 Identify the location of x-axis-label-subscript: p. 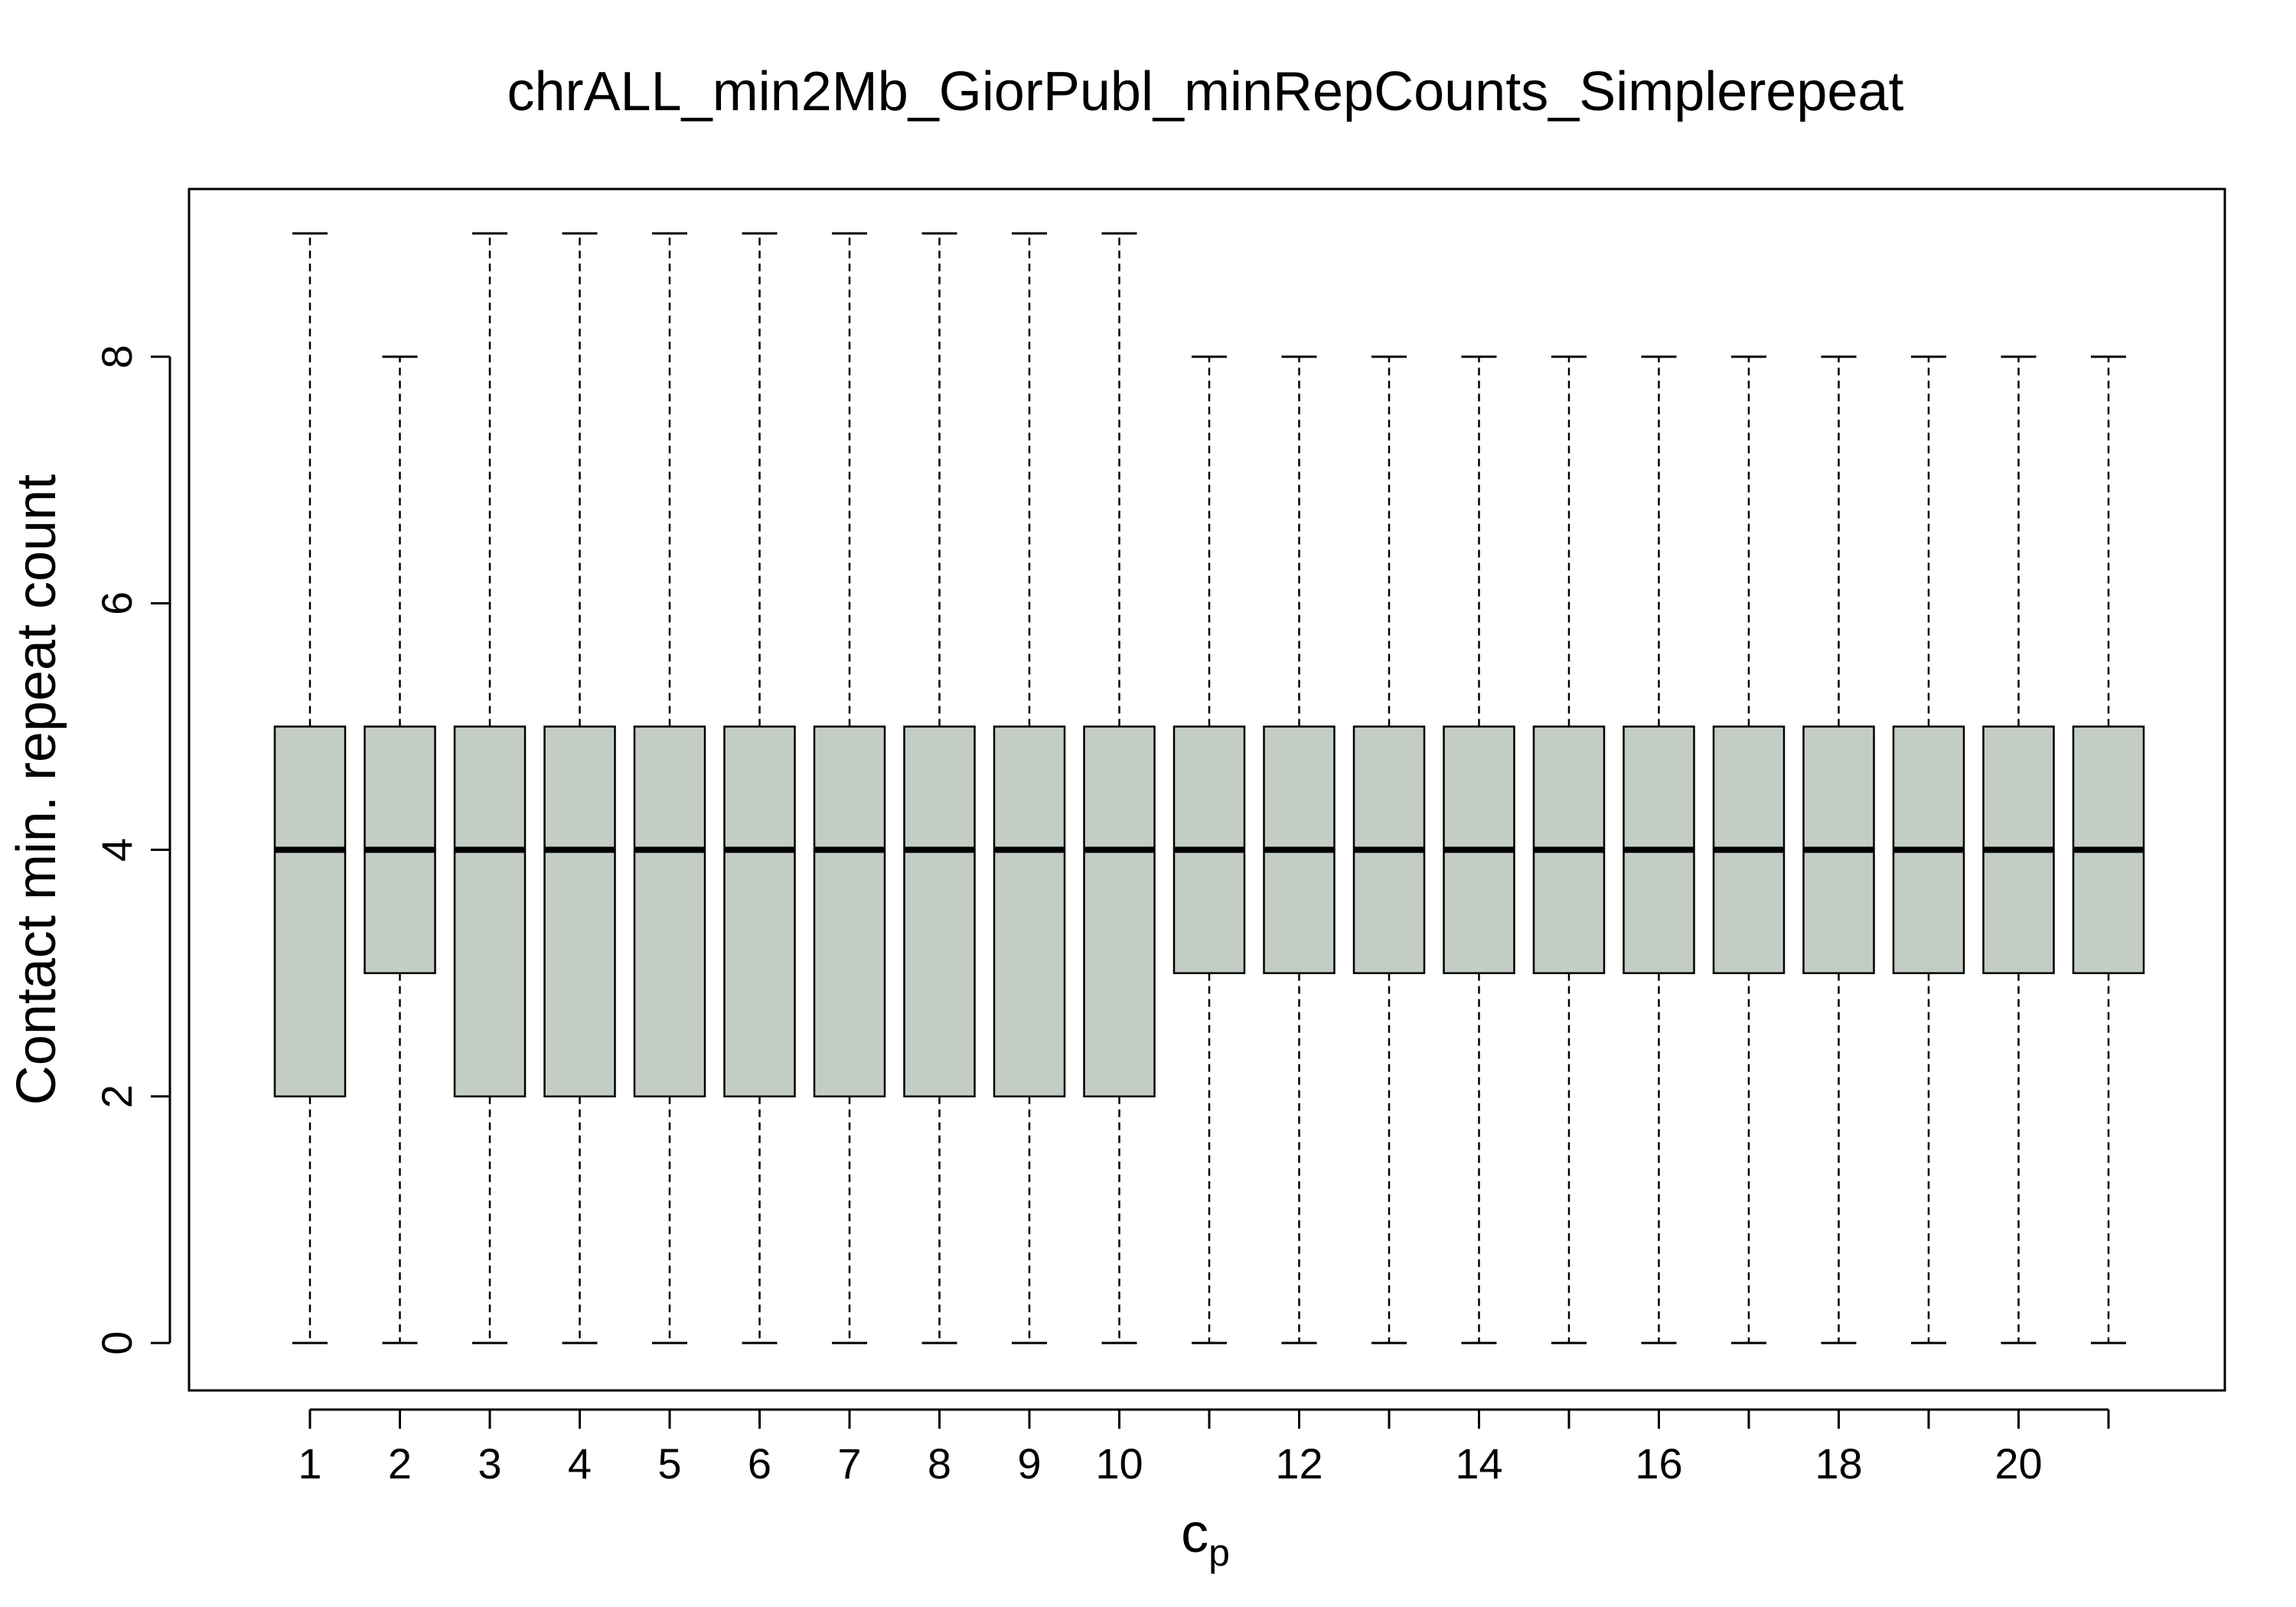
(1219, 1552).